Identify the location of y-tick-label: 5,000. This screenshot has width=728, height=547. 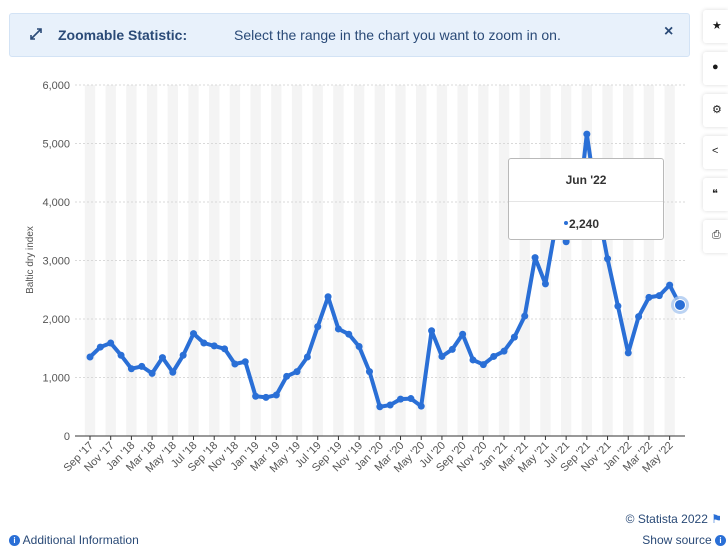
(56, 145).